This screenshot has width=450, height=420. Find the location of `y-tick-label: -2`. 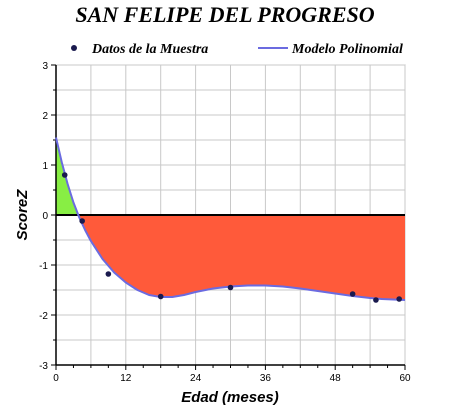

y-tick-label: -2 is located at coordinates (43, 316).